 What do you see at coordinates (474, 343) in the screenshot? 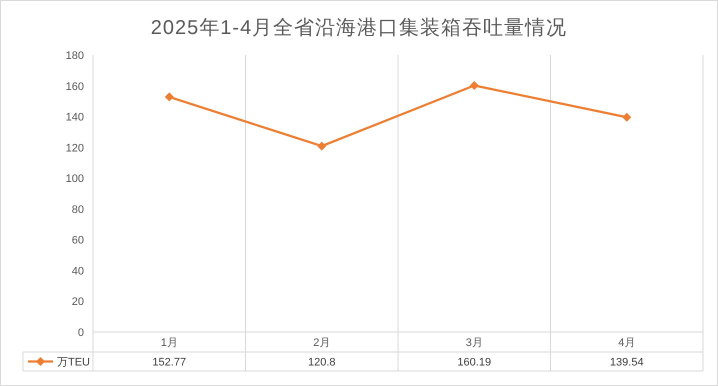
I see `x-tick-label: 3月` at bounding box center [474, 343].